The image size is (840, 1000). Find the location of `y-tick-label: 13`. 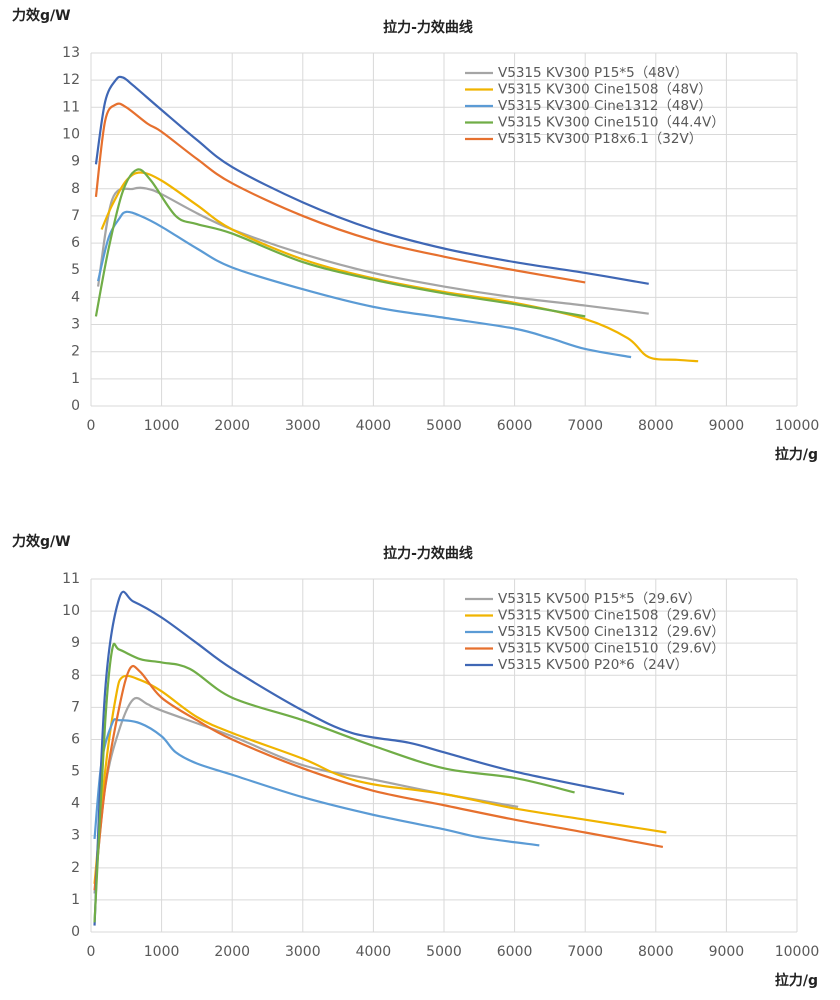

y-tick-label: 13 is located at coordinates (71, 53).